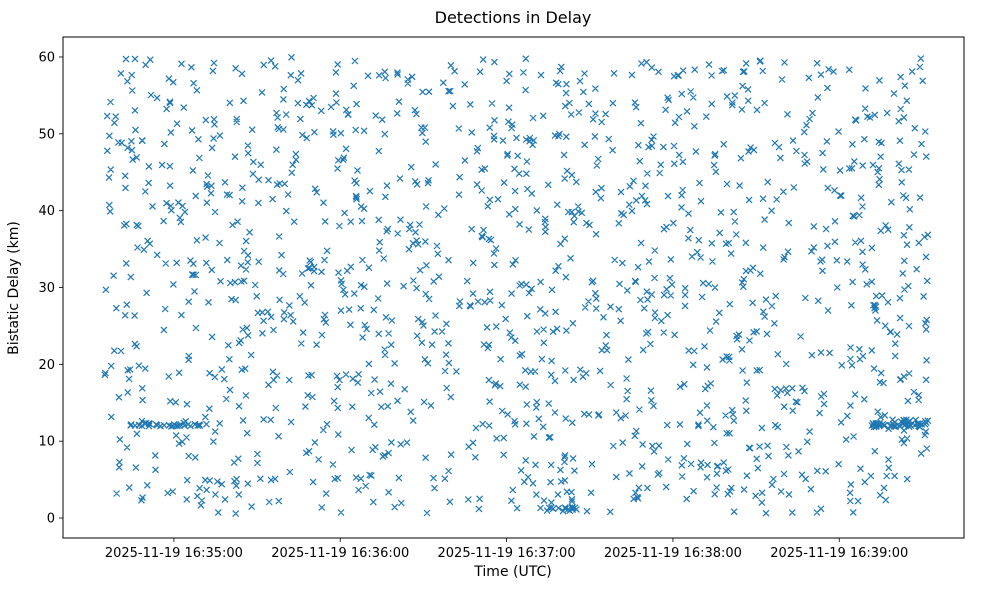 The height and width of the screenshot is (590, 989). I want to click on x-axis-label: Time (UTC), so click(512, 572).